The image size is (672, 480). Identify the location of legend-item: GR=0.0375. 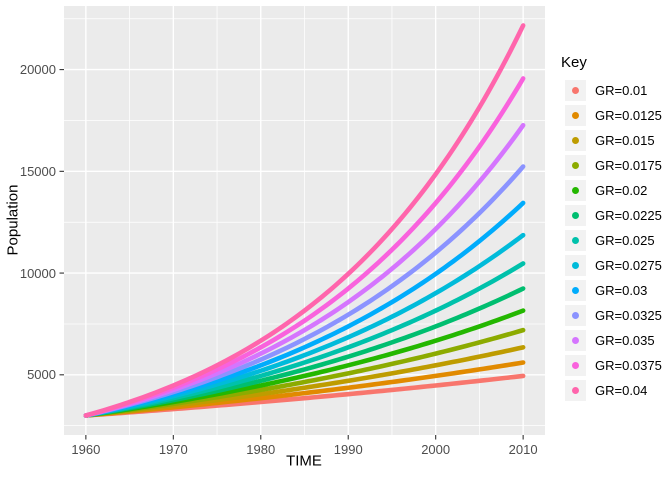
(616, 365).